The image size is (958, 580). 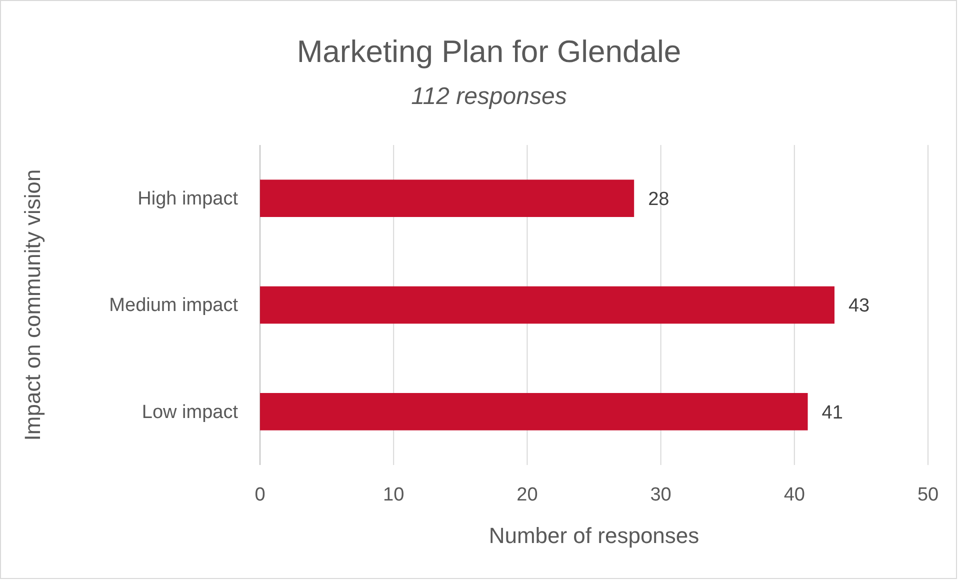 What do you see at coordinates (661, 495) in the screenshot?
I see `x-tick-label: 30` at bounding box center [661, 495].